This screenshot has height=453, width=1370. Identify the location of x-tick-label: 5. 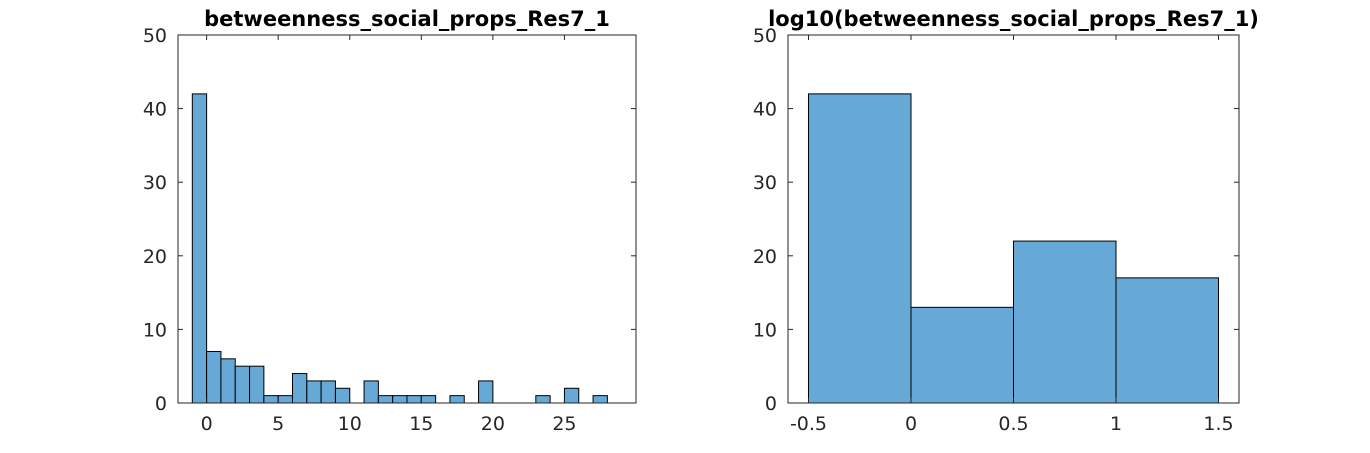
(278, 424).